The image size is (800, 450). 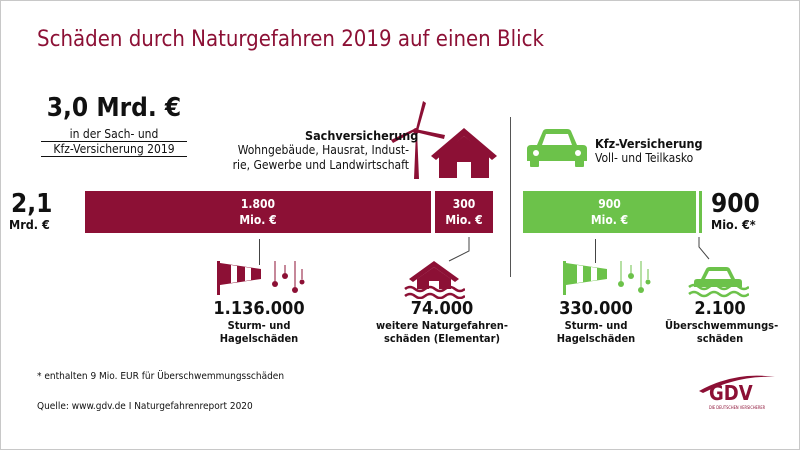 What do you see at coordinates (596, 308) in the screenshot?
I see `count-value-3: 330.000` at bounding box center [596, 308].